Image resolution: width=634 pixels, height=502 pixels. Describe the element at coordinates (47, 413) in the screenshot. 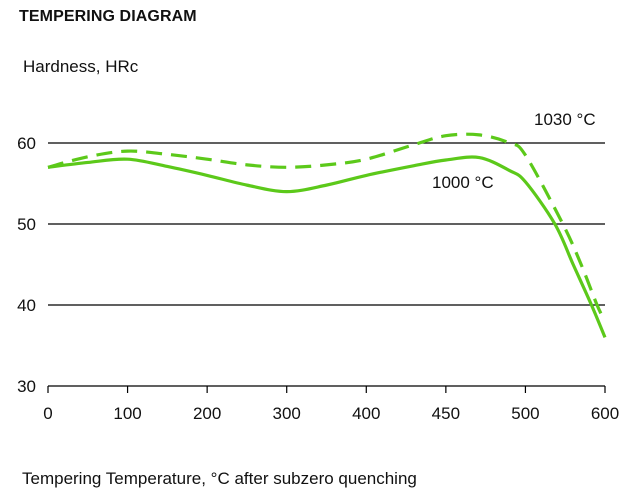

I see `x-tick-label: 0` at that location.